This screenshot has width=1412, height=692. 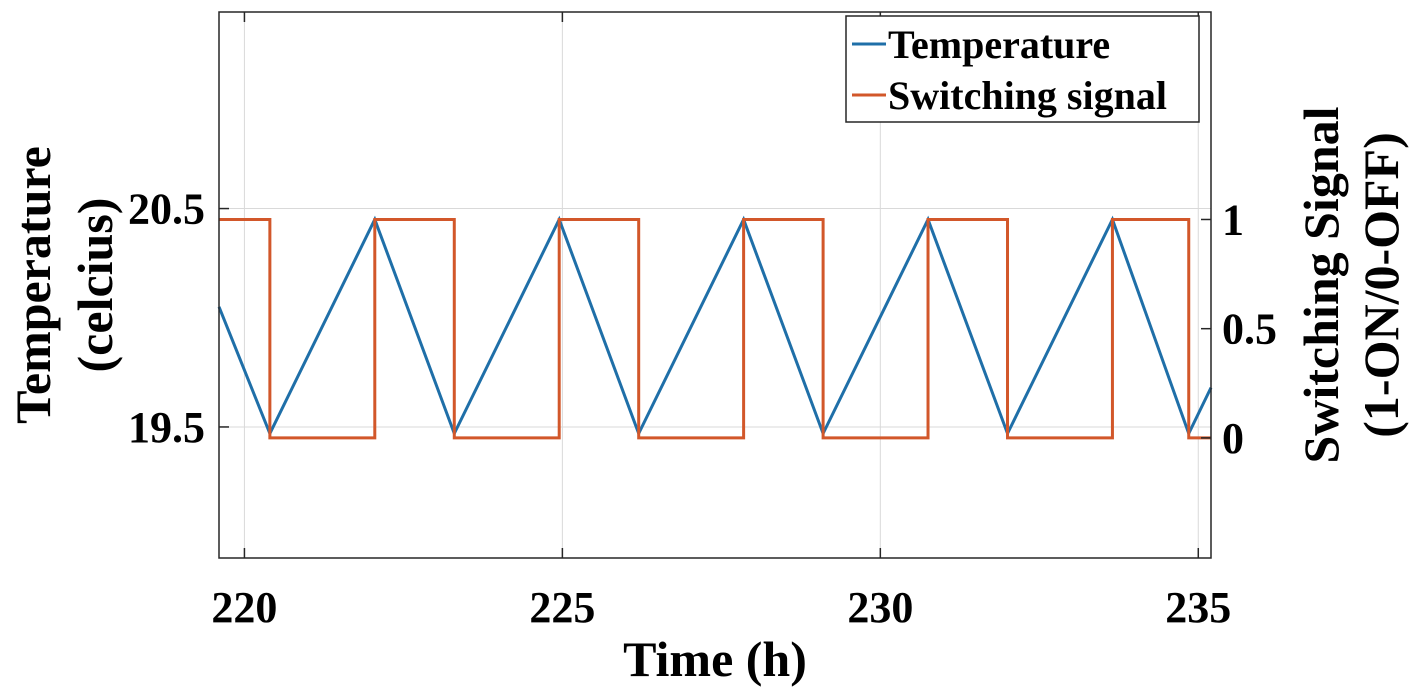 I want to click on y-right-axis-title-line2: (1-ON/0-OFF), so click(x=1381, y=284).